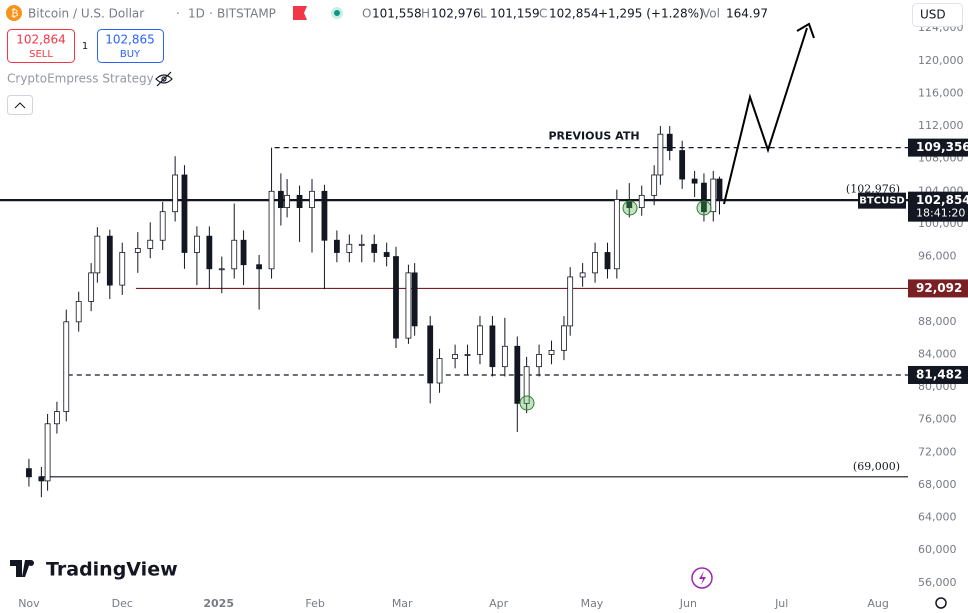  Describe the element at coordinates (938, 306) in the screenshot. I see `price-axis` at that location.